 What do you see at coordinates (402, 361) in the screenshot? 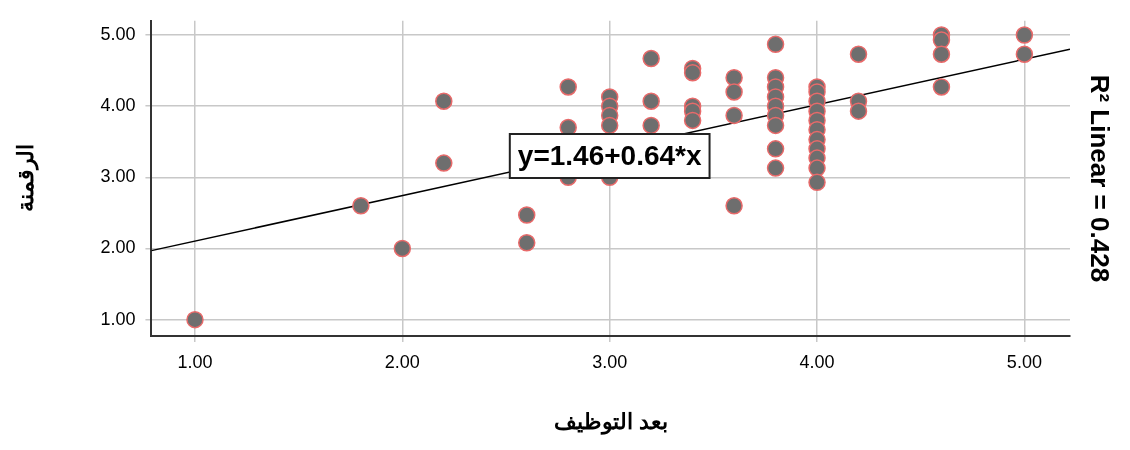
I see `x-tick-label: 2.00` at bounding box center [402, 361].